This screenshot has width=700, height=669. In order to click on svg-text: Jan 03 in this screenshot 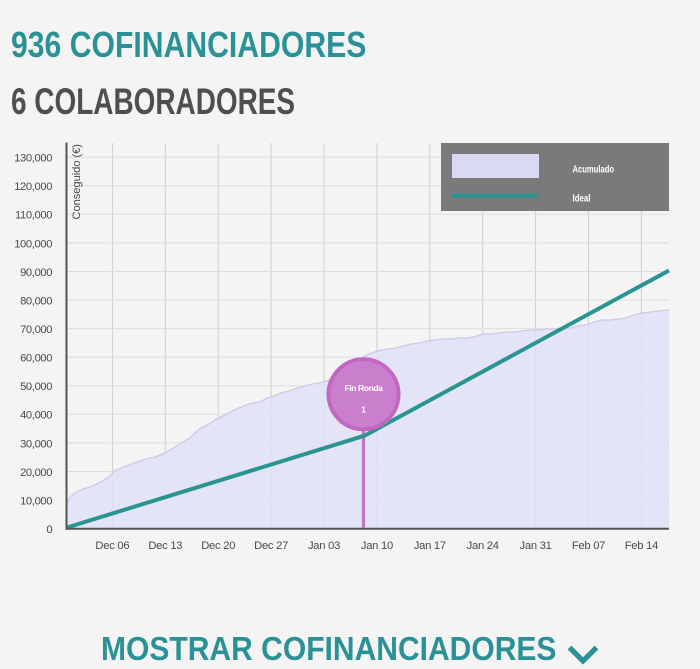, I will do `click(324, 546)`.